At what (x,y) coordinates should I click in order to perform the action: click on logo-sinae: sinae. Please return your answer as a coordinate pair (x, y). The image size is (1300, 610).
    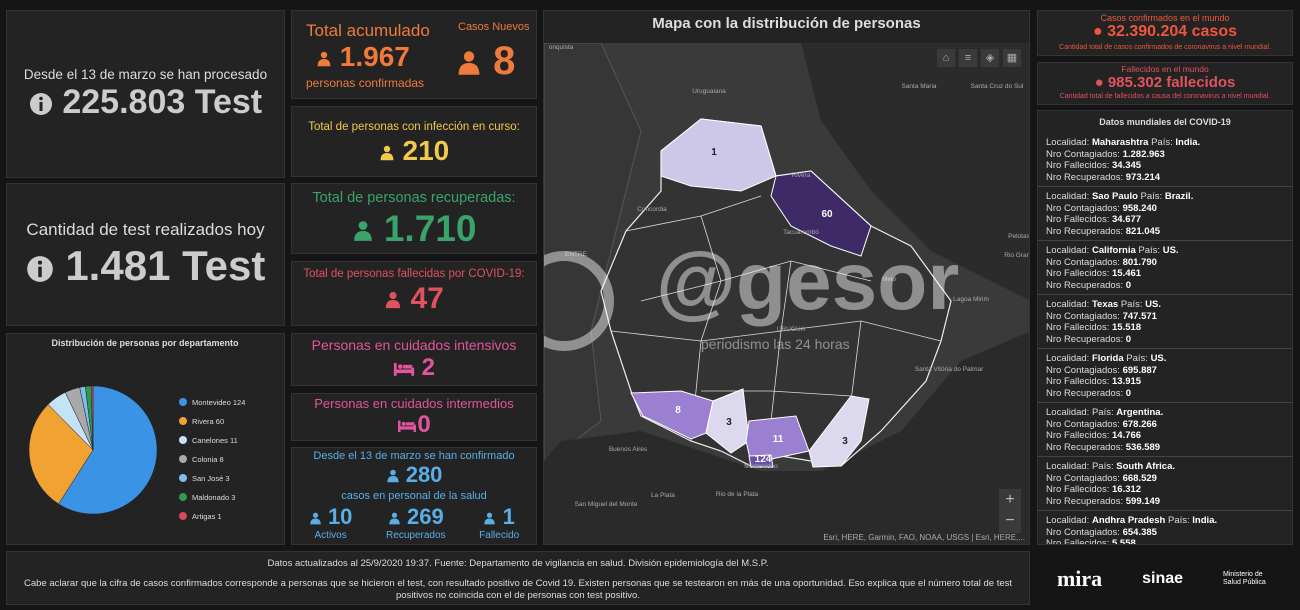
    Looking at the image, I should click on (1163, 578).